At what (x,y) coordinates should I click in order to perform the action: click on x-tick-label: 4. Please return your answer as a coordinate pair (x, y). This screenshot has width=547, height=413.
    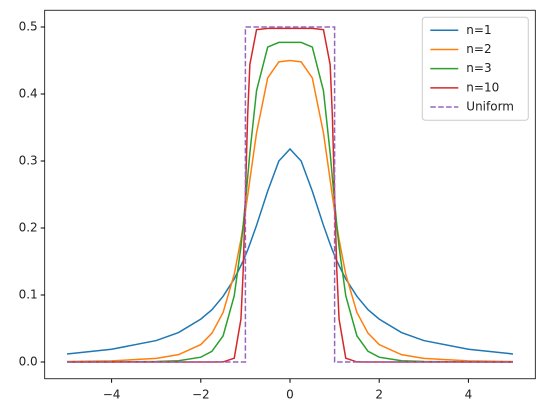
    Looking at the image, I should click on (469, 394).